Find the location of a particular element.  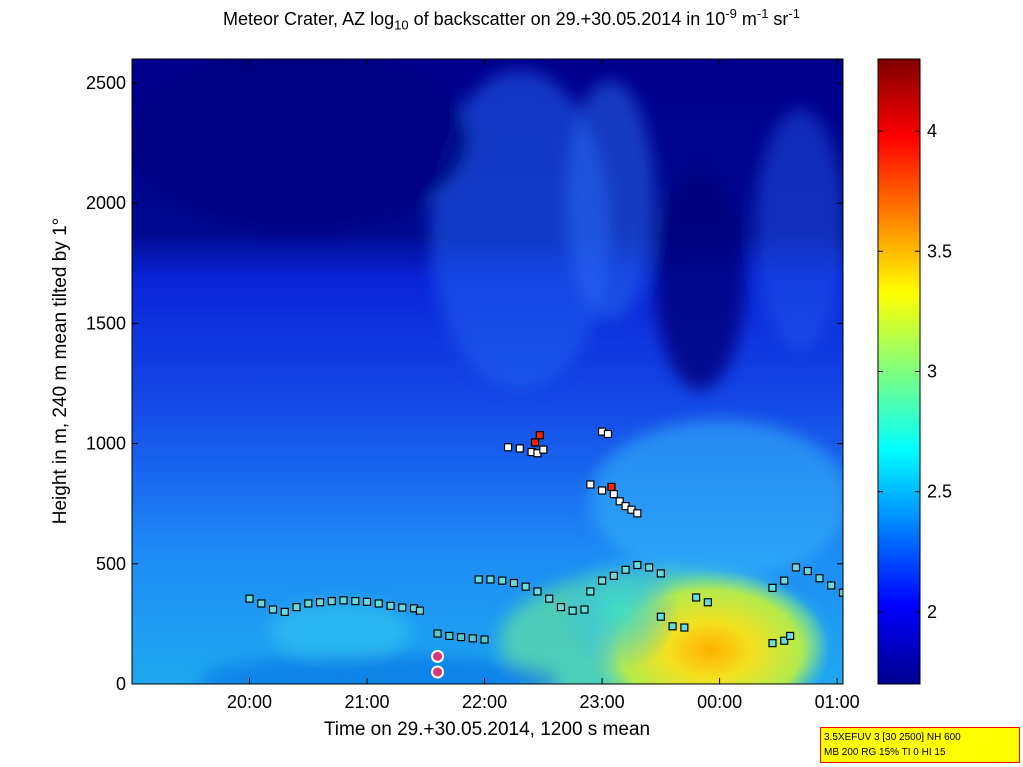

colorbar-tick-label: 3.5 is located at coordinates (939, 251).